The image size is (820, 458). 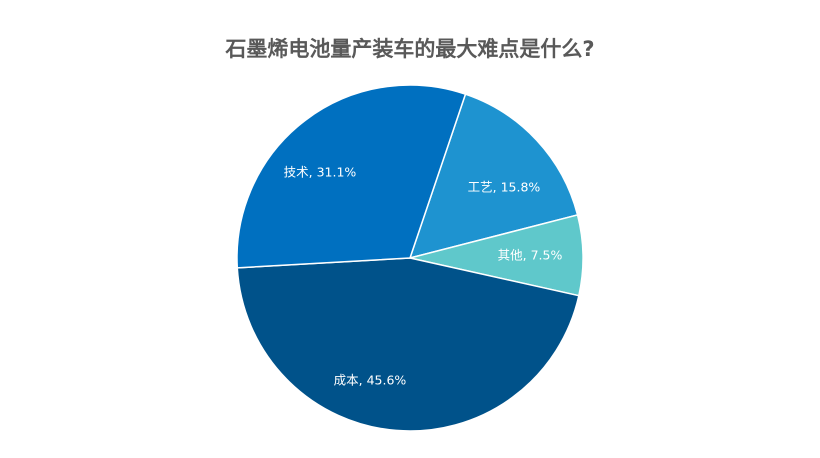 What do you see at coordinates (370, 380) in the screenshot?
I see `data-label-成本: 成本, 45.6%` at bounding box center [370, 380].